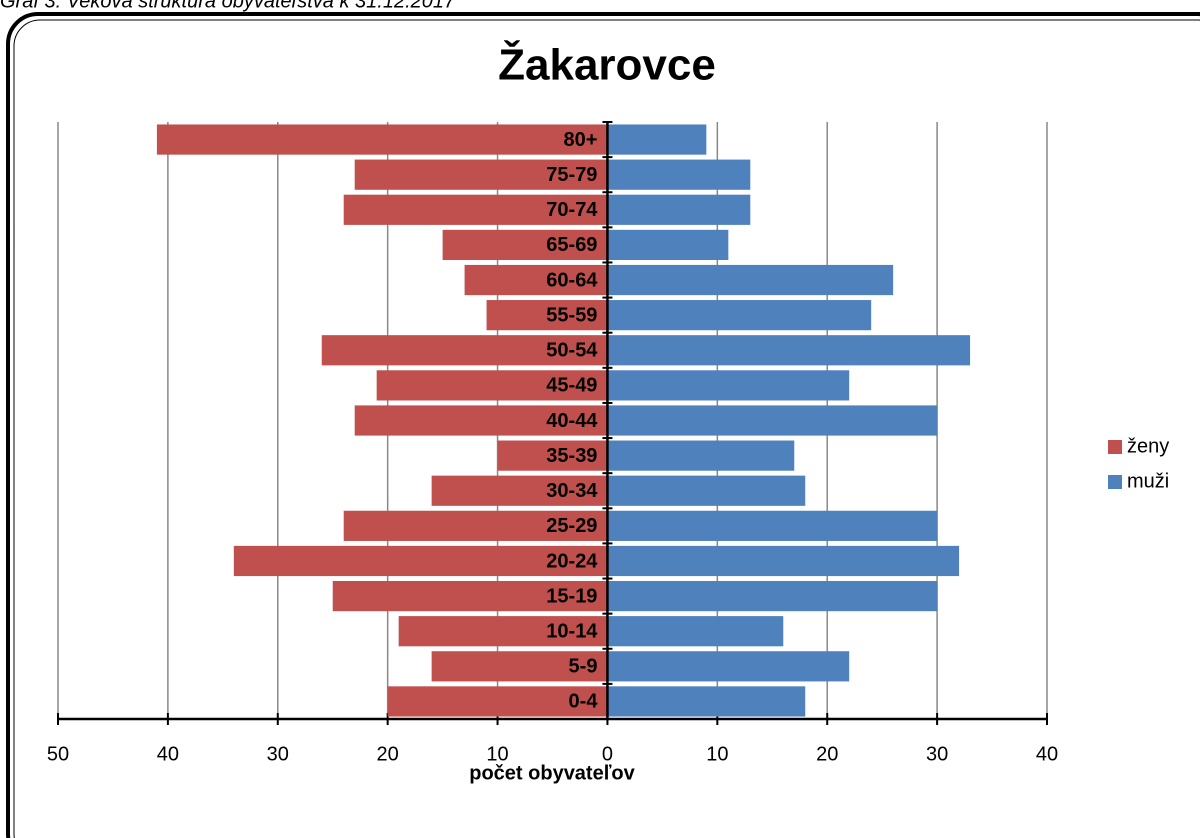  Describe the element at coordinates (571, 456) in the screenshot. I see `category-label: 35-39` at that location.